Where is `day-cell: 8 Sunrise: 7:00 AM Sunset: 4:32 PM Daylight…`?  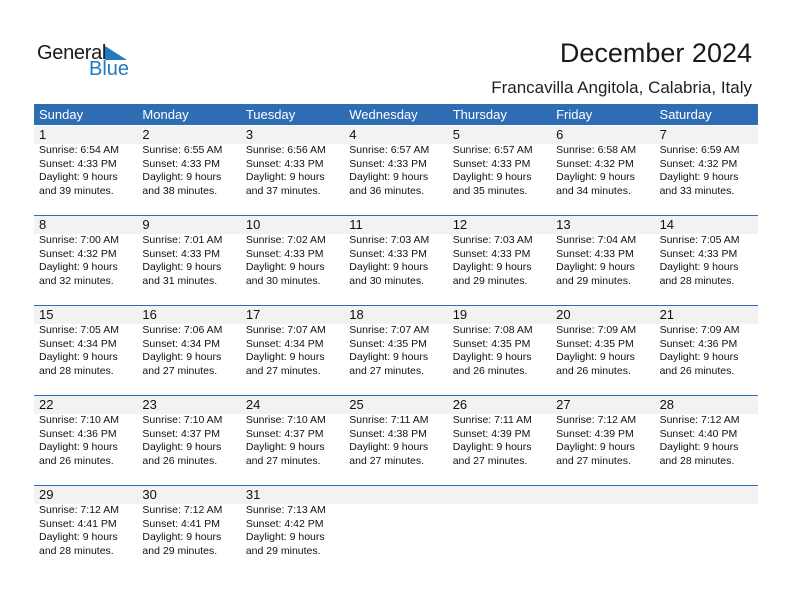 day-cell: 8 Sunrise: 7:00 AM Sunset: 4:32 PM Daylight… is located at coordinates (85, 261).